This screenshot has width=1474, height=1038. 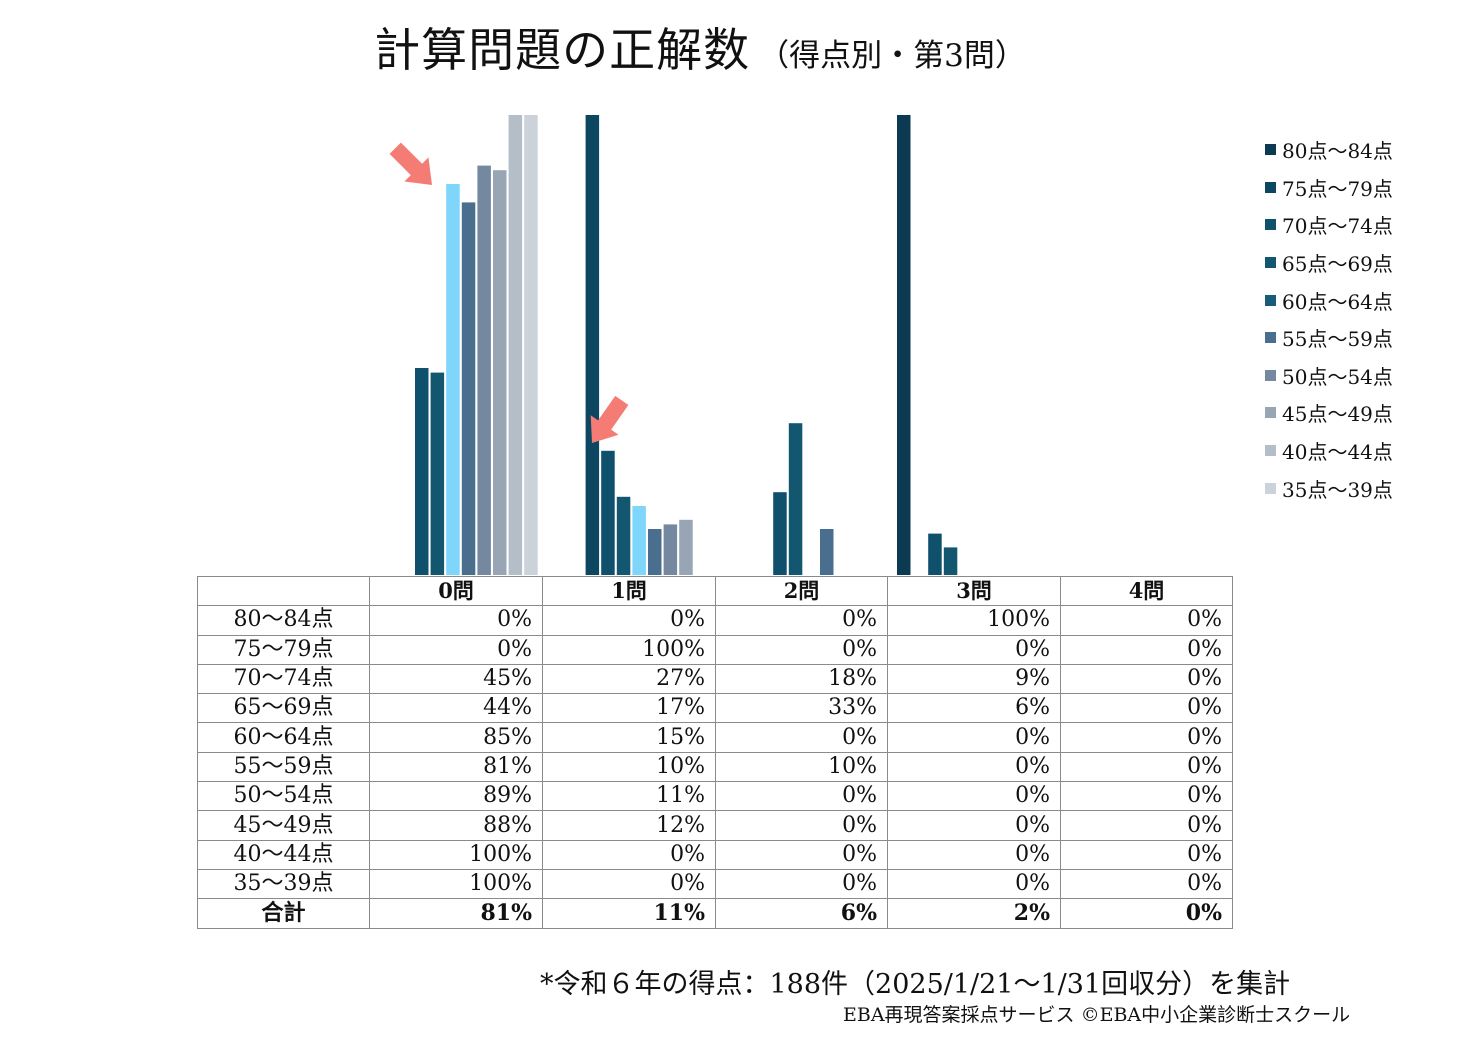 What do you see at coordinates (283, 737) in the screenshot?
I see `row-label: 60～64点` at bounding box center [283, 737].